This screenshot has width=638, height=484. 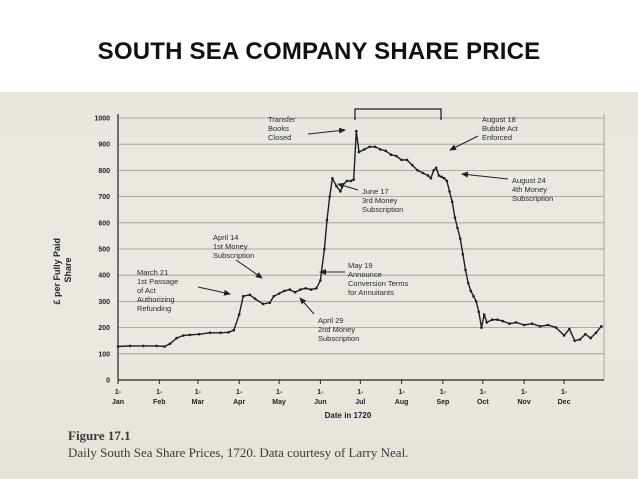 What do you see at coordinates (104, 197) in the screenshot?
I see `y-tick-label: 700` at bounding box center [104, 197].